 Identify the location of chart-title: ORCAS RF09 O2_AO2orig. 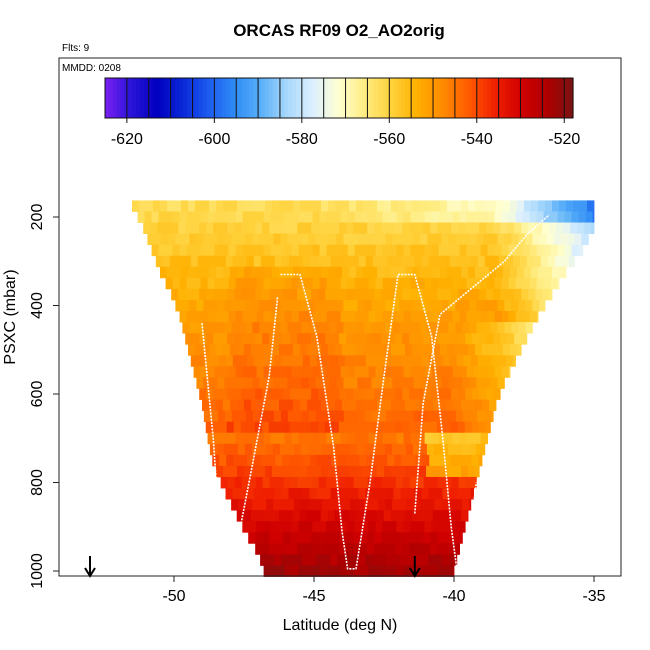
(339, 30).